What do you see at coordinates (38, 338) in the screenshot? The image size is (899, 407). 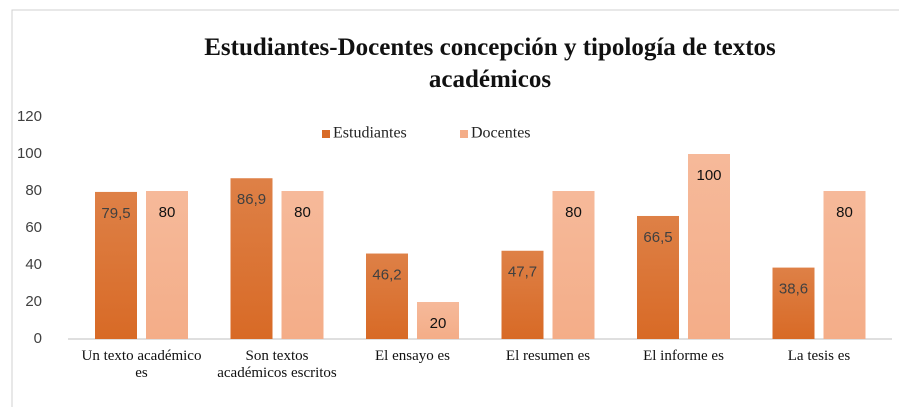 I see `y-tick-label: 0` at bounding box center [38, 338].